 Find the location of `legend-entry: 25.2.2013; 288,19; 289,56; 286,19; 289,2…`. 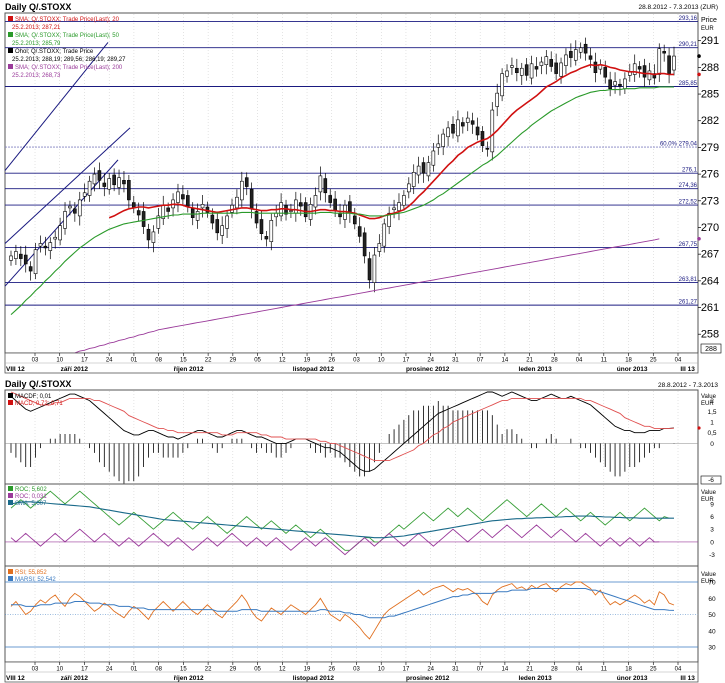

legend-entry: 25.2.2013; 288,19; 289,56; 286,19; 289,2… is located at coordinates (69, 60).